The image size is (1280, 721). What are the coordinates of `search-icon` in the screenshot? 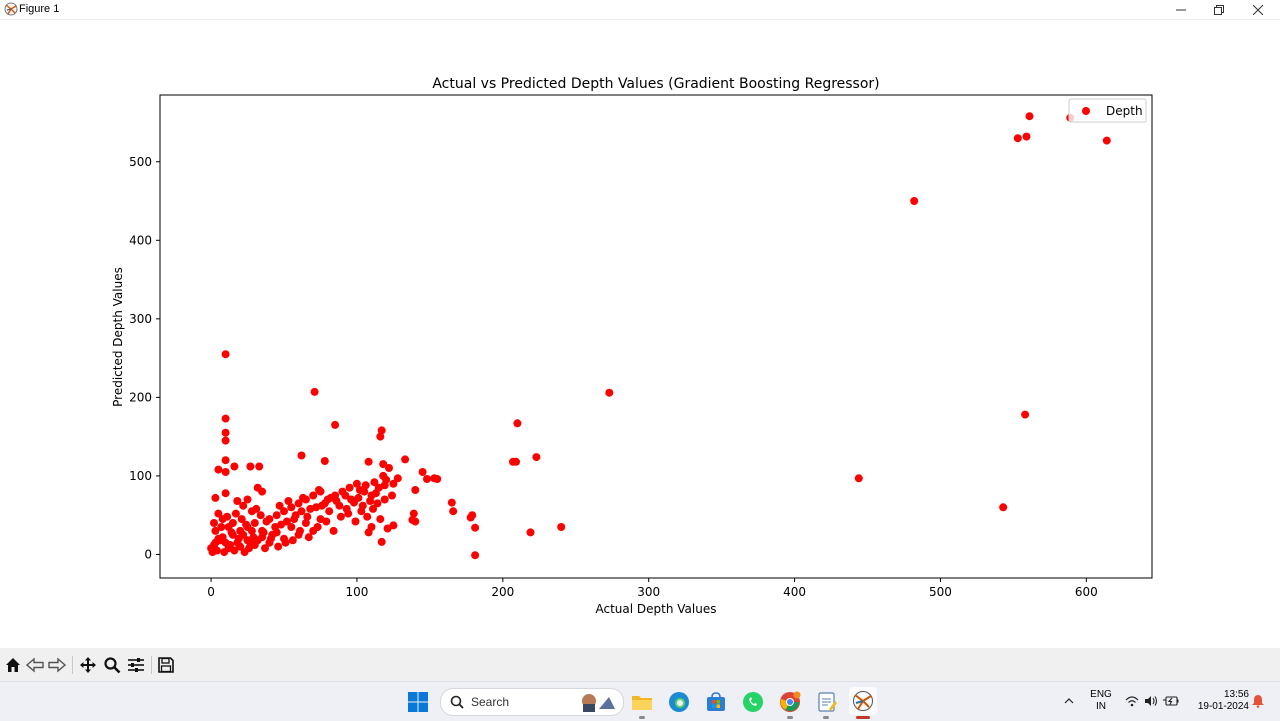 It's located at (457, 702).